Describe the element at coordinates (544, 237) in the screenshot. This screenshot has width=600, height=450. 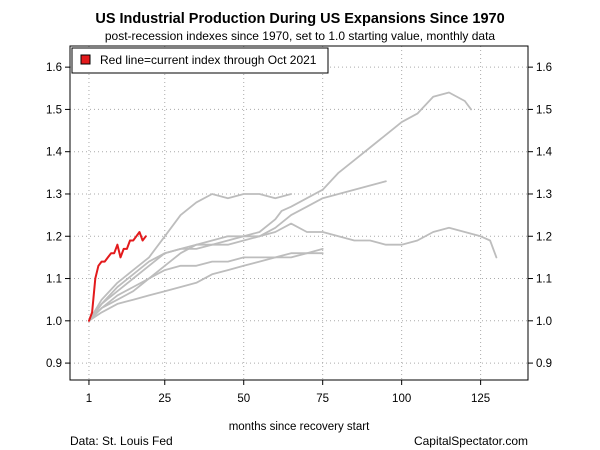
I see `y-tick-label-right: 1.2` at that location.